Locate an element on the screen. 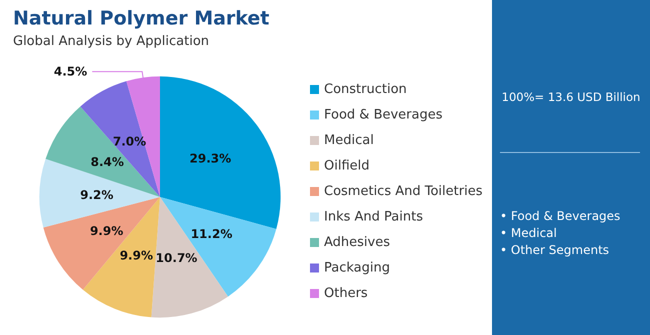 The height and width of the screenshot is (335, 650). data-label: 7.0% is located at coordinates (129, 141).